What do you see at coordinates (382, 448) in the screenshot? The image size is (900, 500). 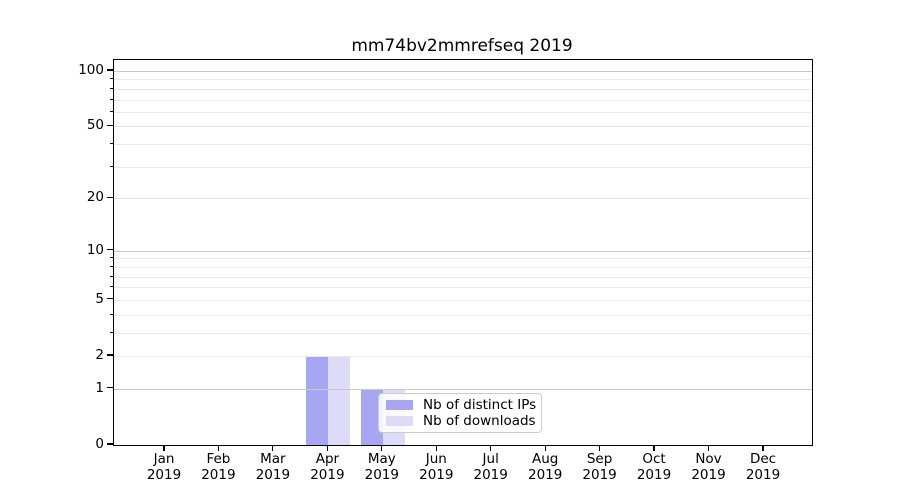 I see `x-tick-mark-may` at bounding box center [382, 448].